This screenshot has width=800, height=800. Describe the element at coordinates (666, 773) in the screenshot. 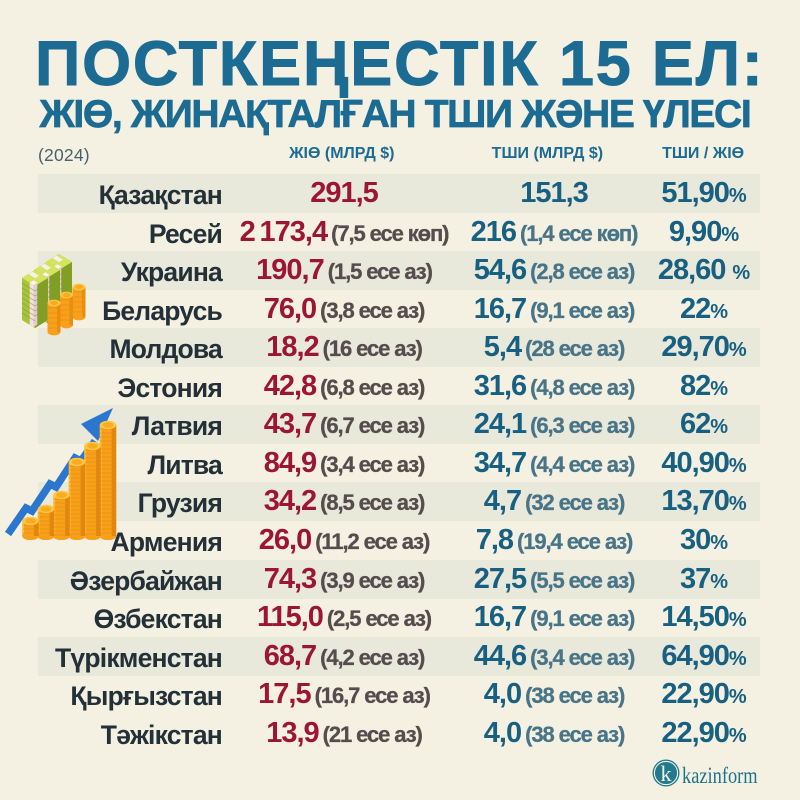

I see `svg-text: k` at that location.